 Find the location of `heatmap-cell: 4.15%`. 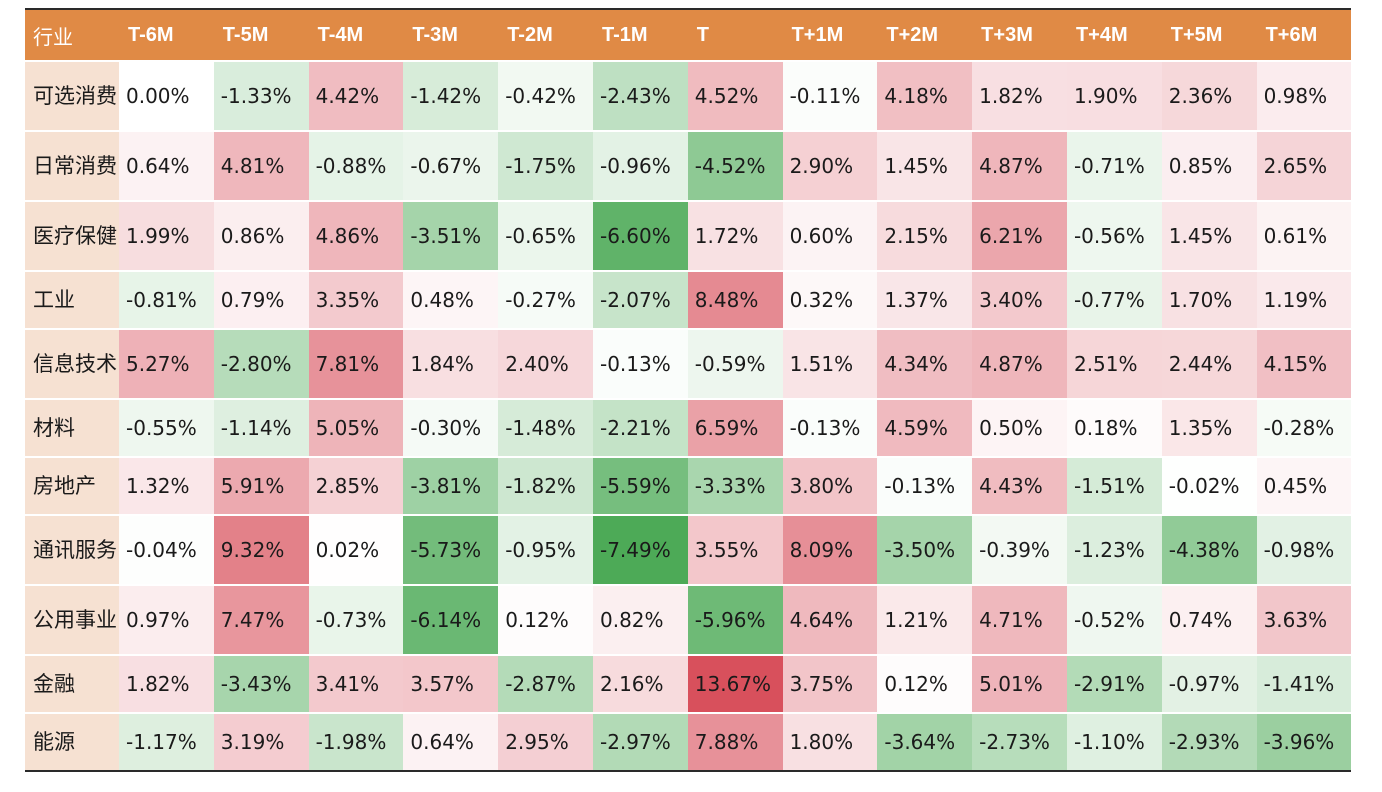

heatmap-cell: 4.15% is located at coordinates (1304, 363).